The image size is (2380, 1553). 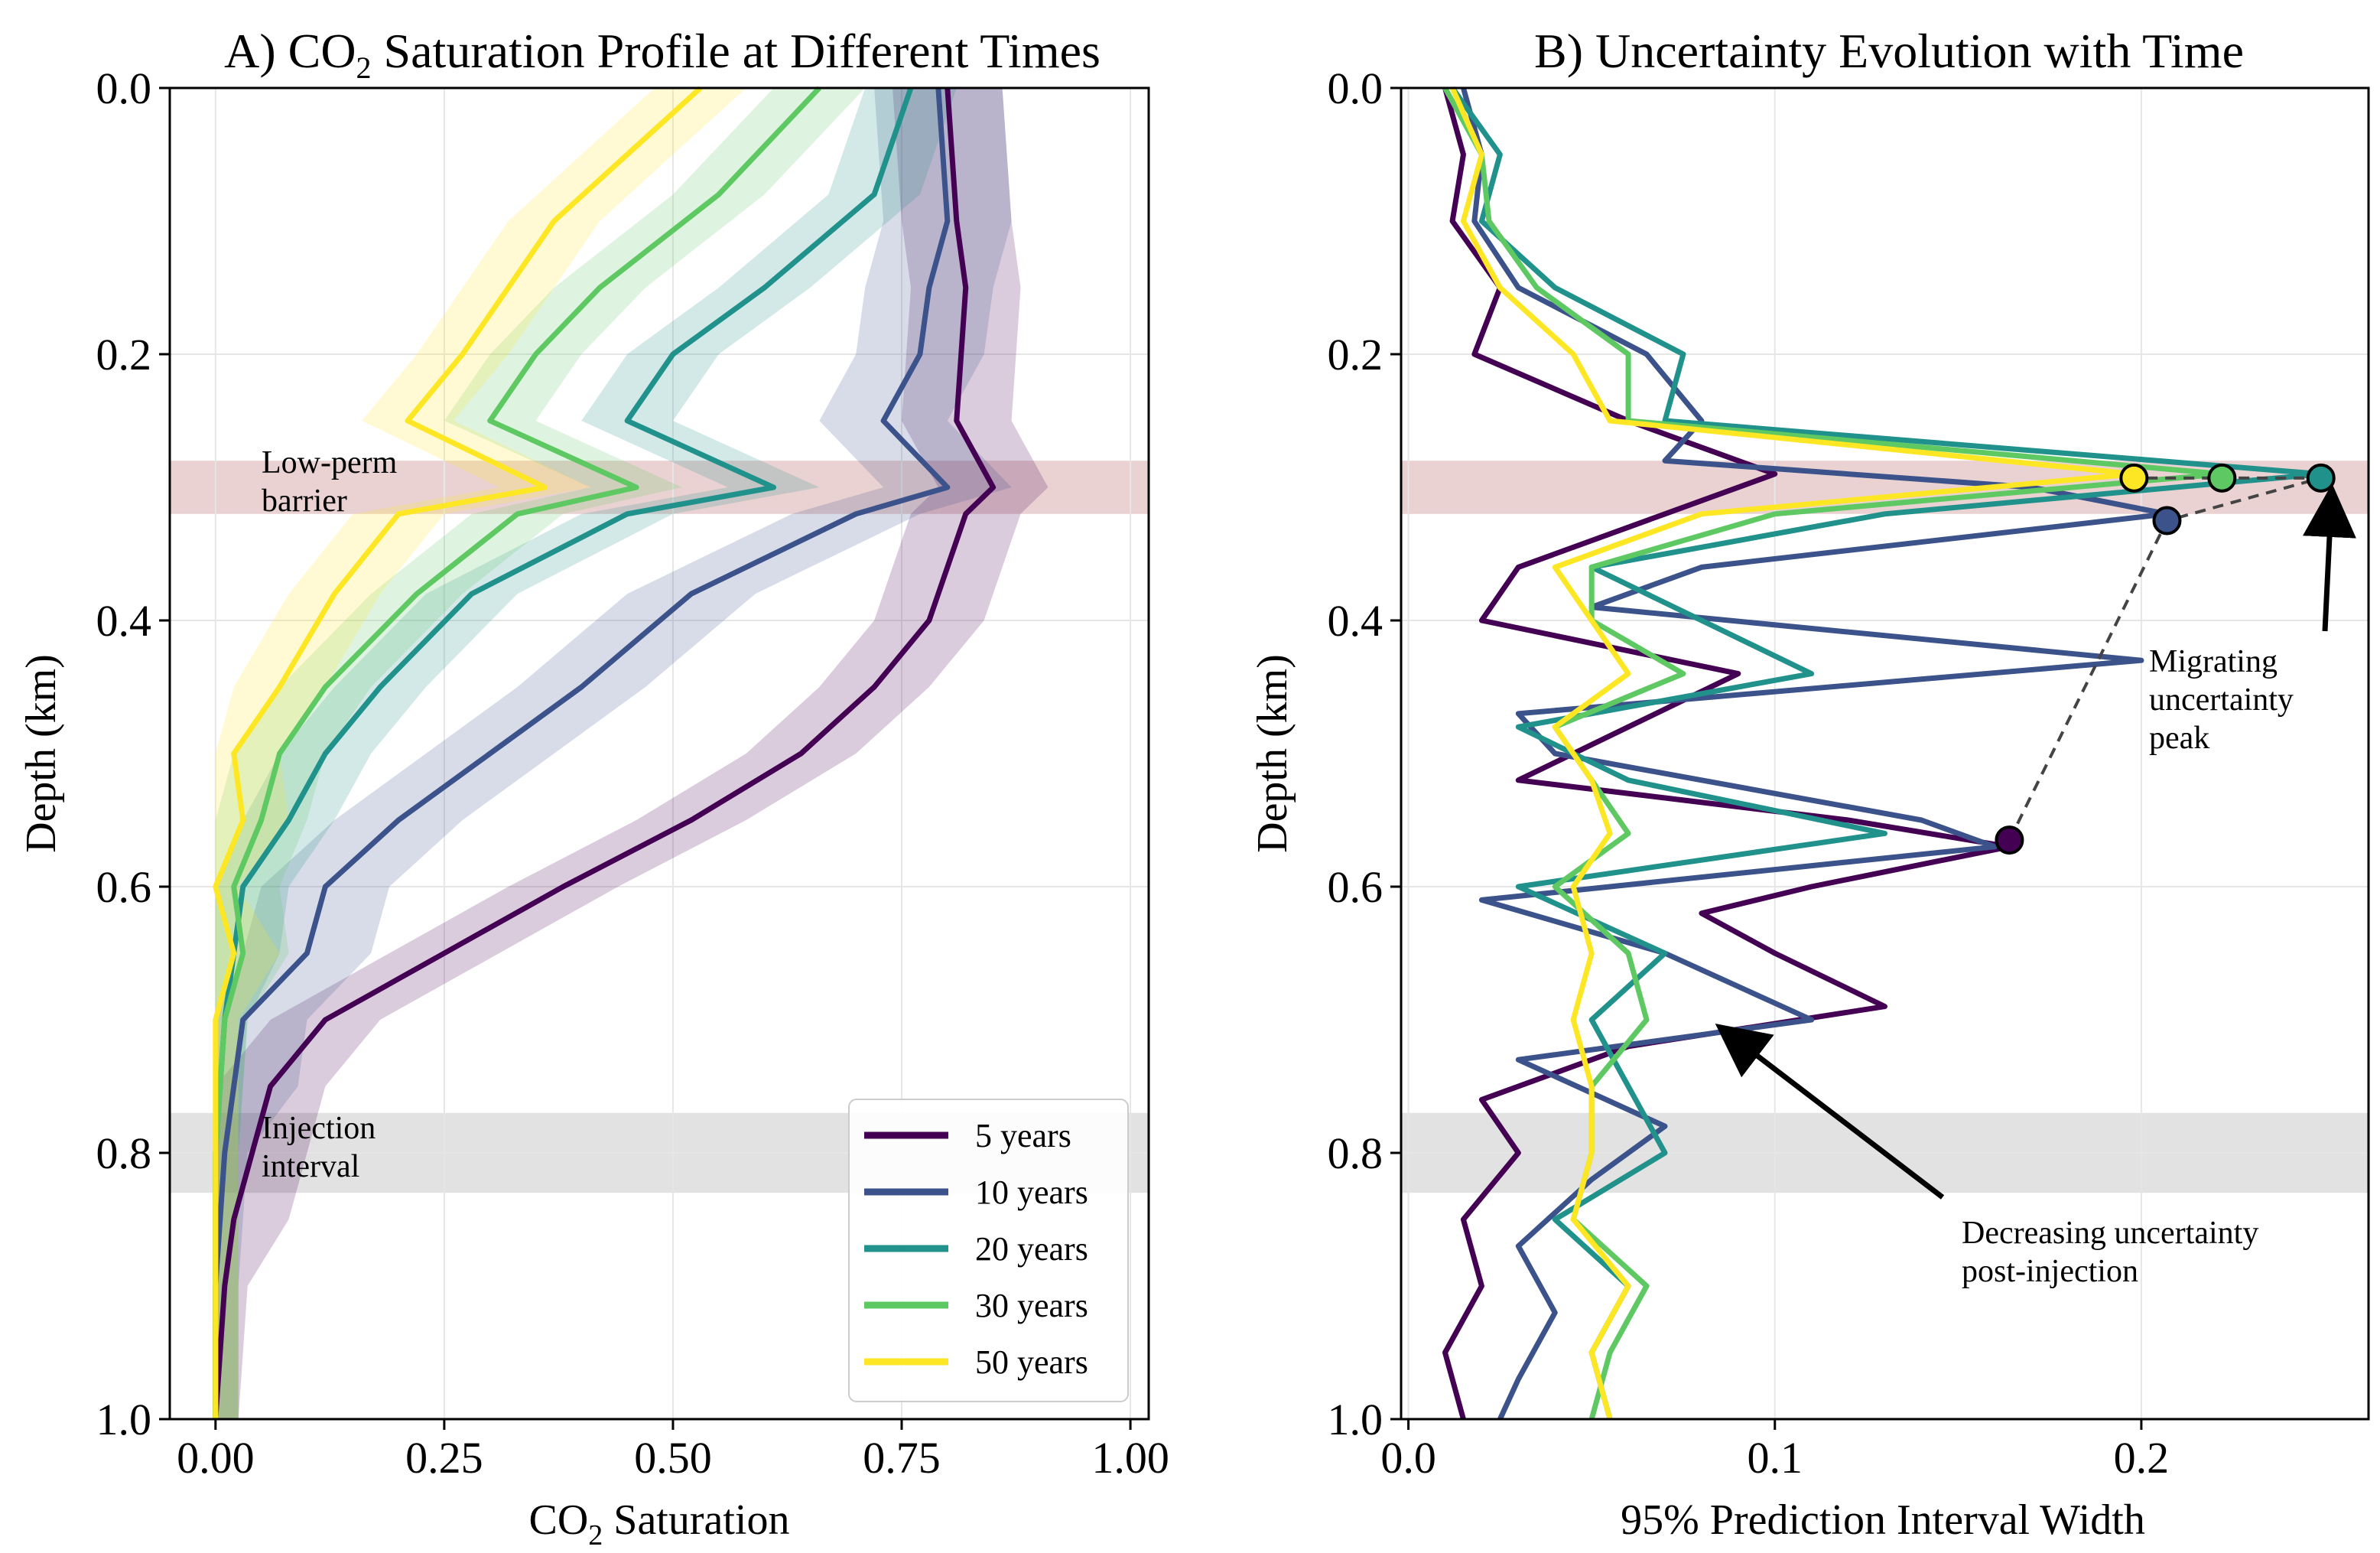 What do you see at coordinates (304, 501) in the screenshot?
I see `band-label-low-perm-line2: barrier` at bounding box center [304, 501].